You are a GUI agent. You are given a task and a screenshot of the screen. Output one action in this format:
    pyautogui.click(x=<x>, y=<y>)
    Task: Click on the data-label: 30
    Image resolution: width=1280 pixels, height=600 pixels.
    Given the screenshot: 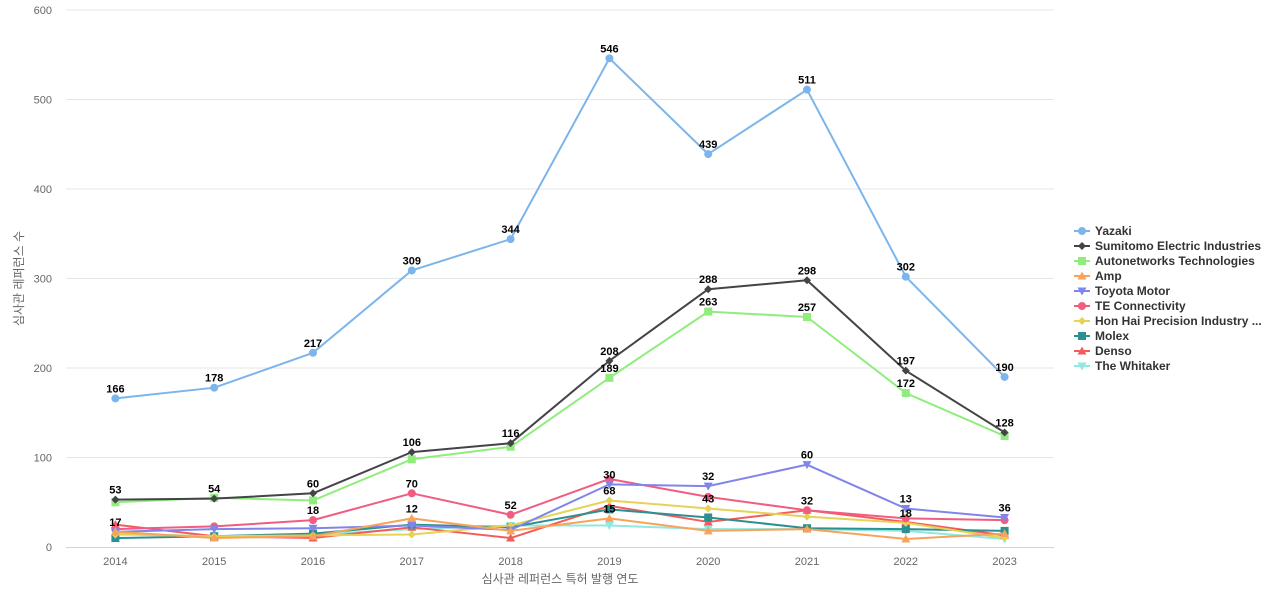 What is the action you would take?
    pyautogui.click(x=609, y=475)
    